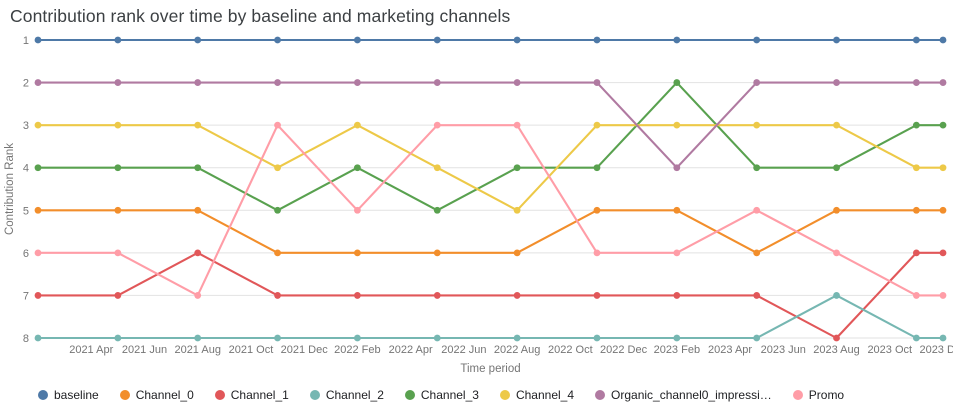 Image resolution: width=953 pixels, height=414 pixels. Describe the element at coordinates (144, 350) in the screenshot. I see `x-tick-label: 2021 Jun` at that location.